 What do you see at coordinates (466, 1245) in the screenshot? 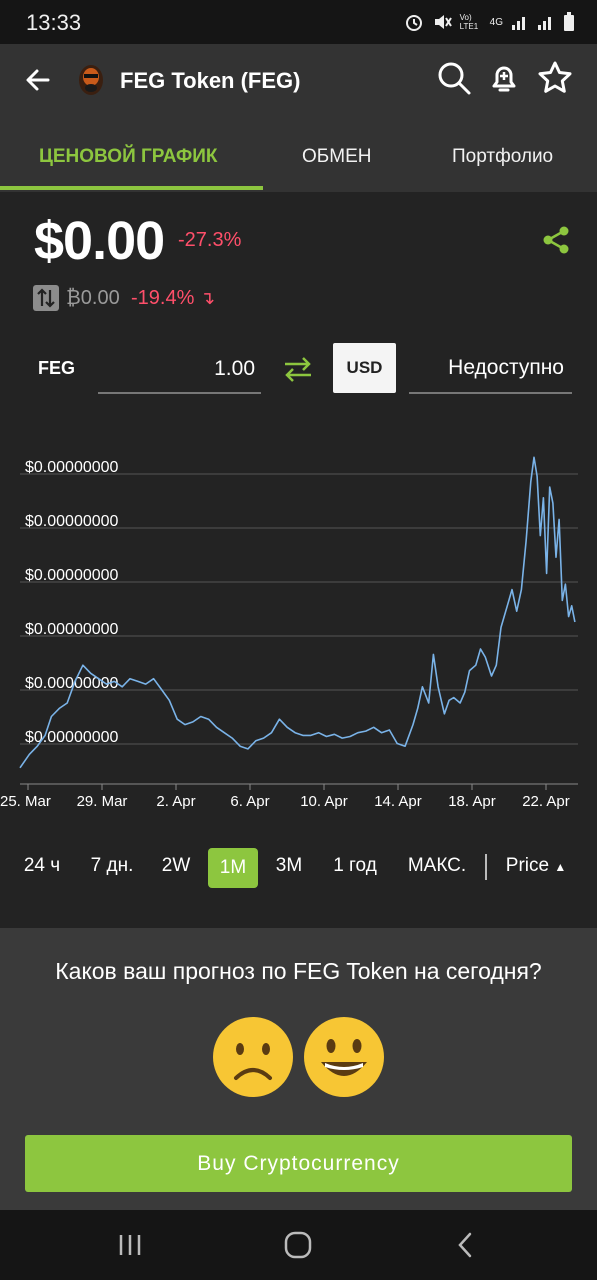
I see `back-nav-icon` at bounding box center [466, 1245].